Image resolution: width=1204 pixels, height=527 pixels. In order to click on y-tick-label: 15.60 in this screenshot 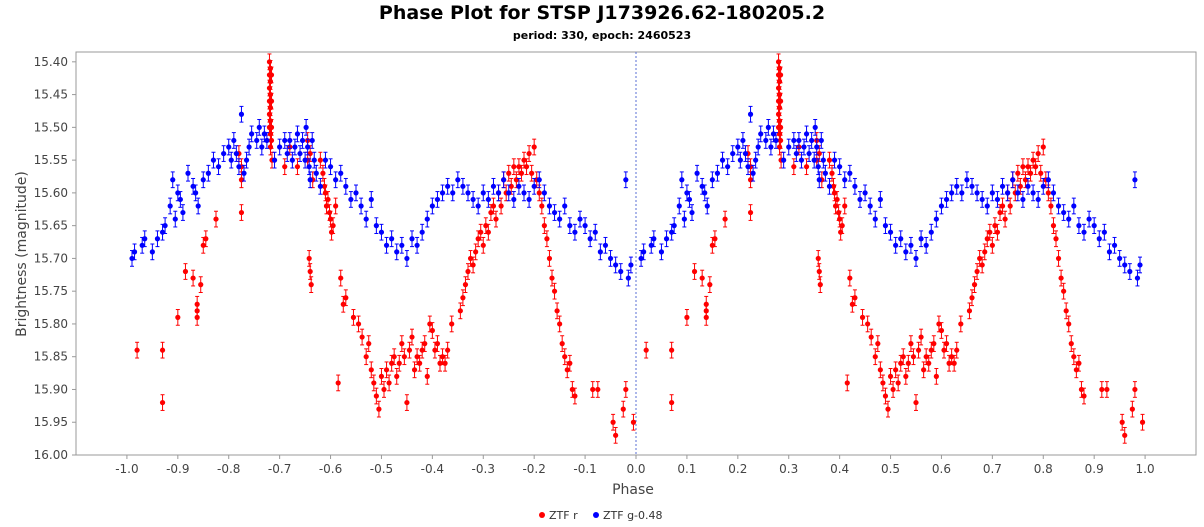, I will do `click(51, 193)`.